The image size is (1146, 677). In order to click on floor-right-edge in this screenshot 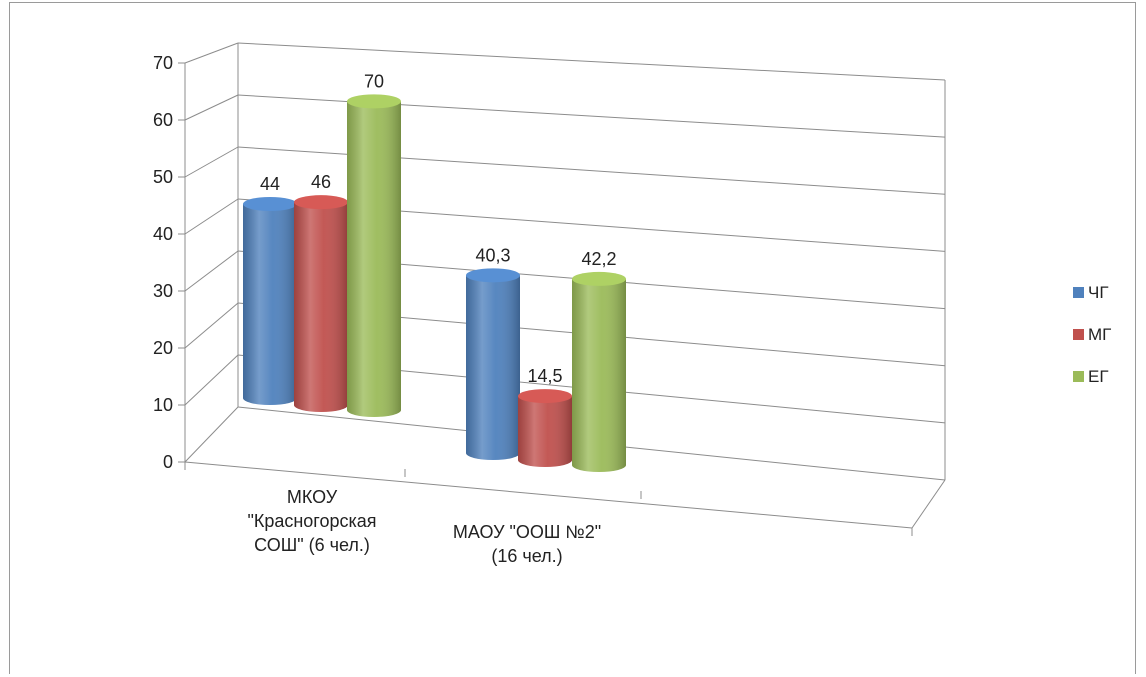, I will do `click(928, 504)`.